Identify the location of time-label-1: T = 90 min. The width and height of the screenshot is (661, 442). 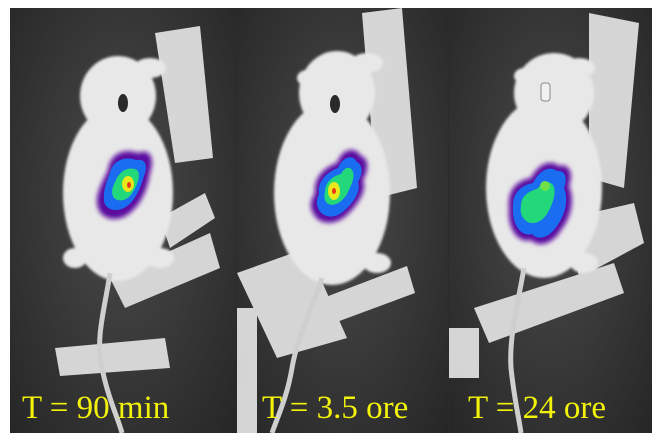
(96, 408).